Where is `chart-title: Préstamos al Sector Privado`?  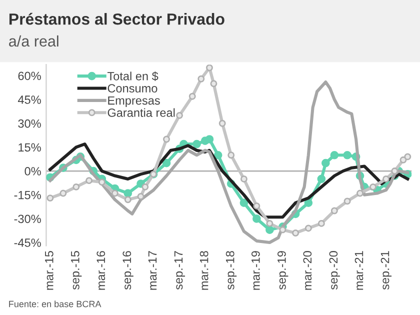 chart-title: Préstamos al Sector Privado is located at coordinates (116, 18).